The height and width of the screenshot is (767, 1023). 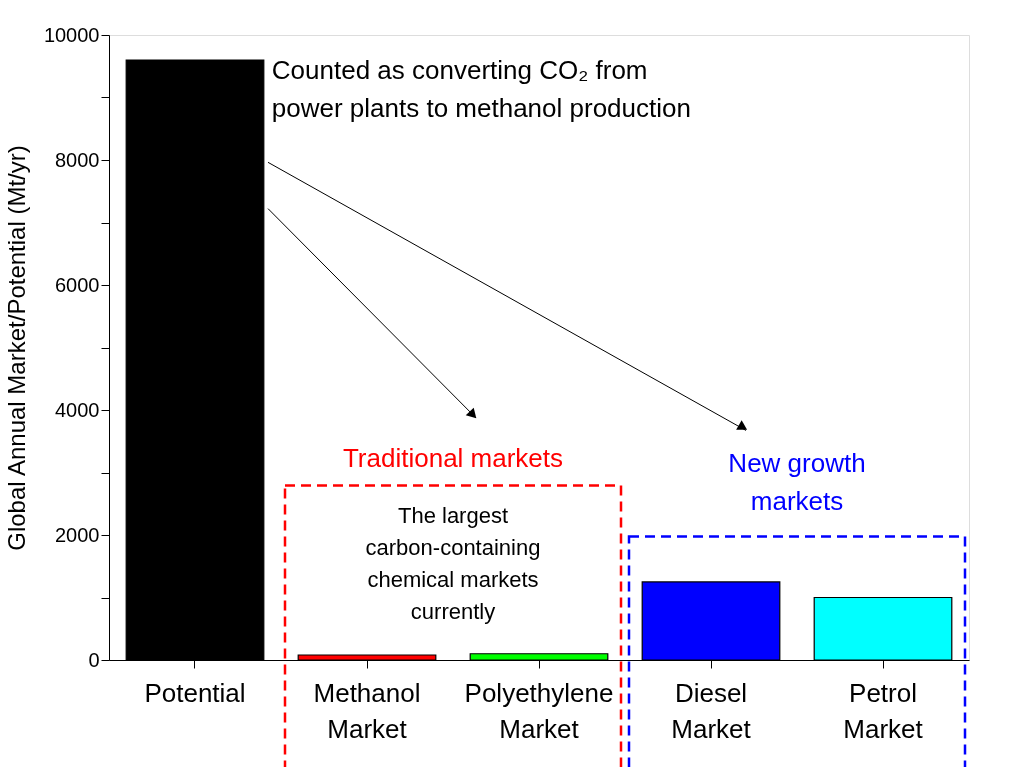 What do you see at coordinates (797, 482) in the screenshot?
I see `annotation: New growth markets` at bounding box center [797, 482].